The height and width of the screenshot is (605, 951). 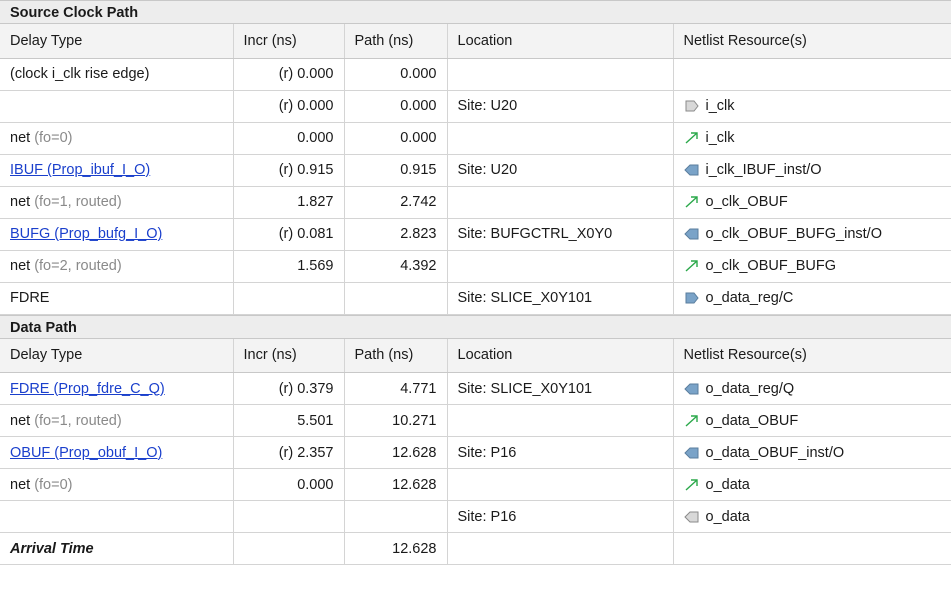 I want to click on delay-type-text: Arrival Time, so click(x=52, y=548).